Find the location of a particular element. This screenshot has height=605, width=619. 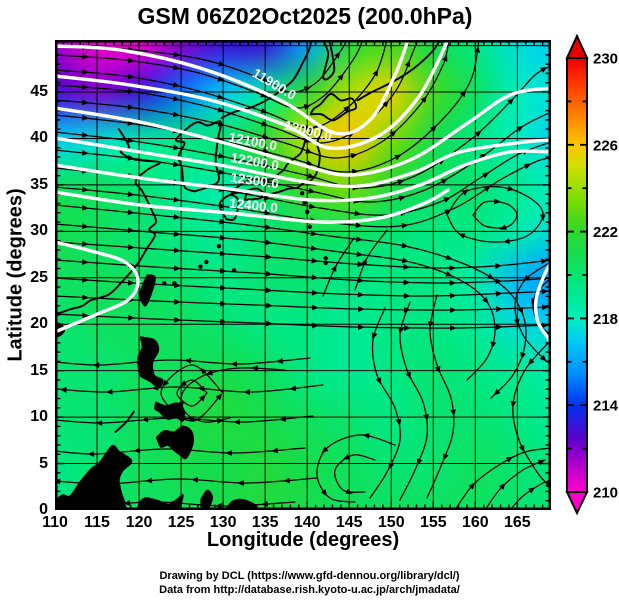

y-tick-label: 20 is located at coordinates (39, 324).